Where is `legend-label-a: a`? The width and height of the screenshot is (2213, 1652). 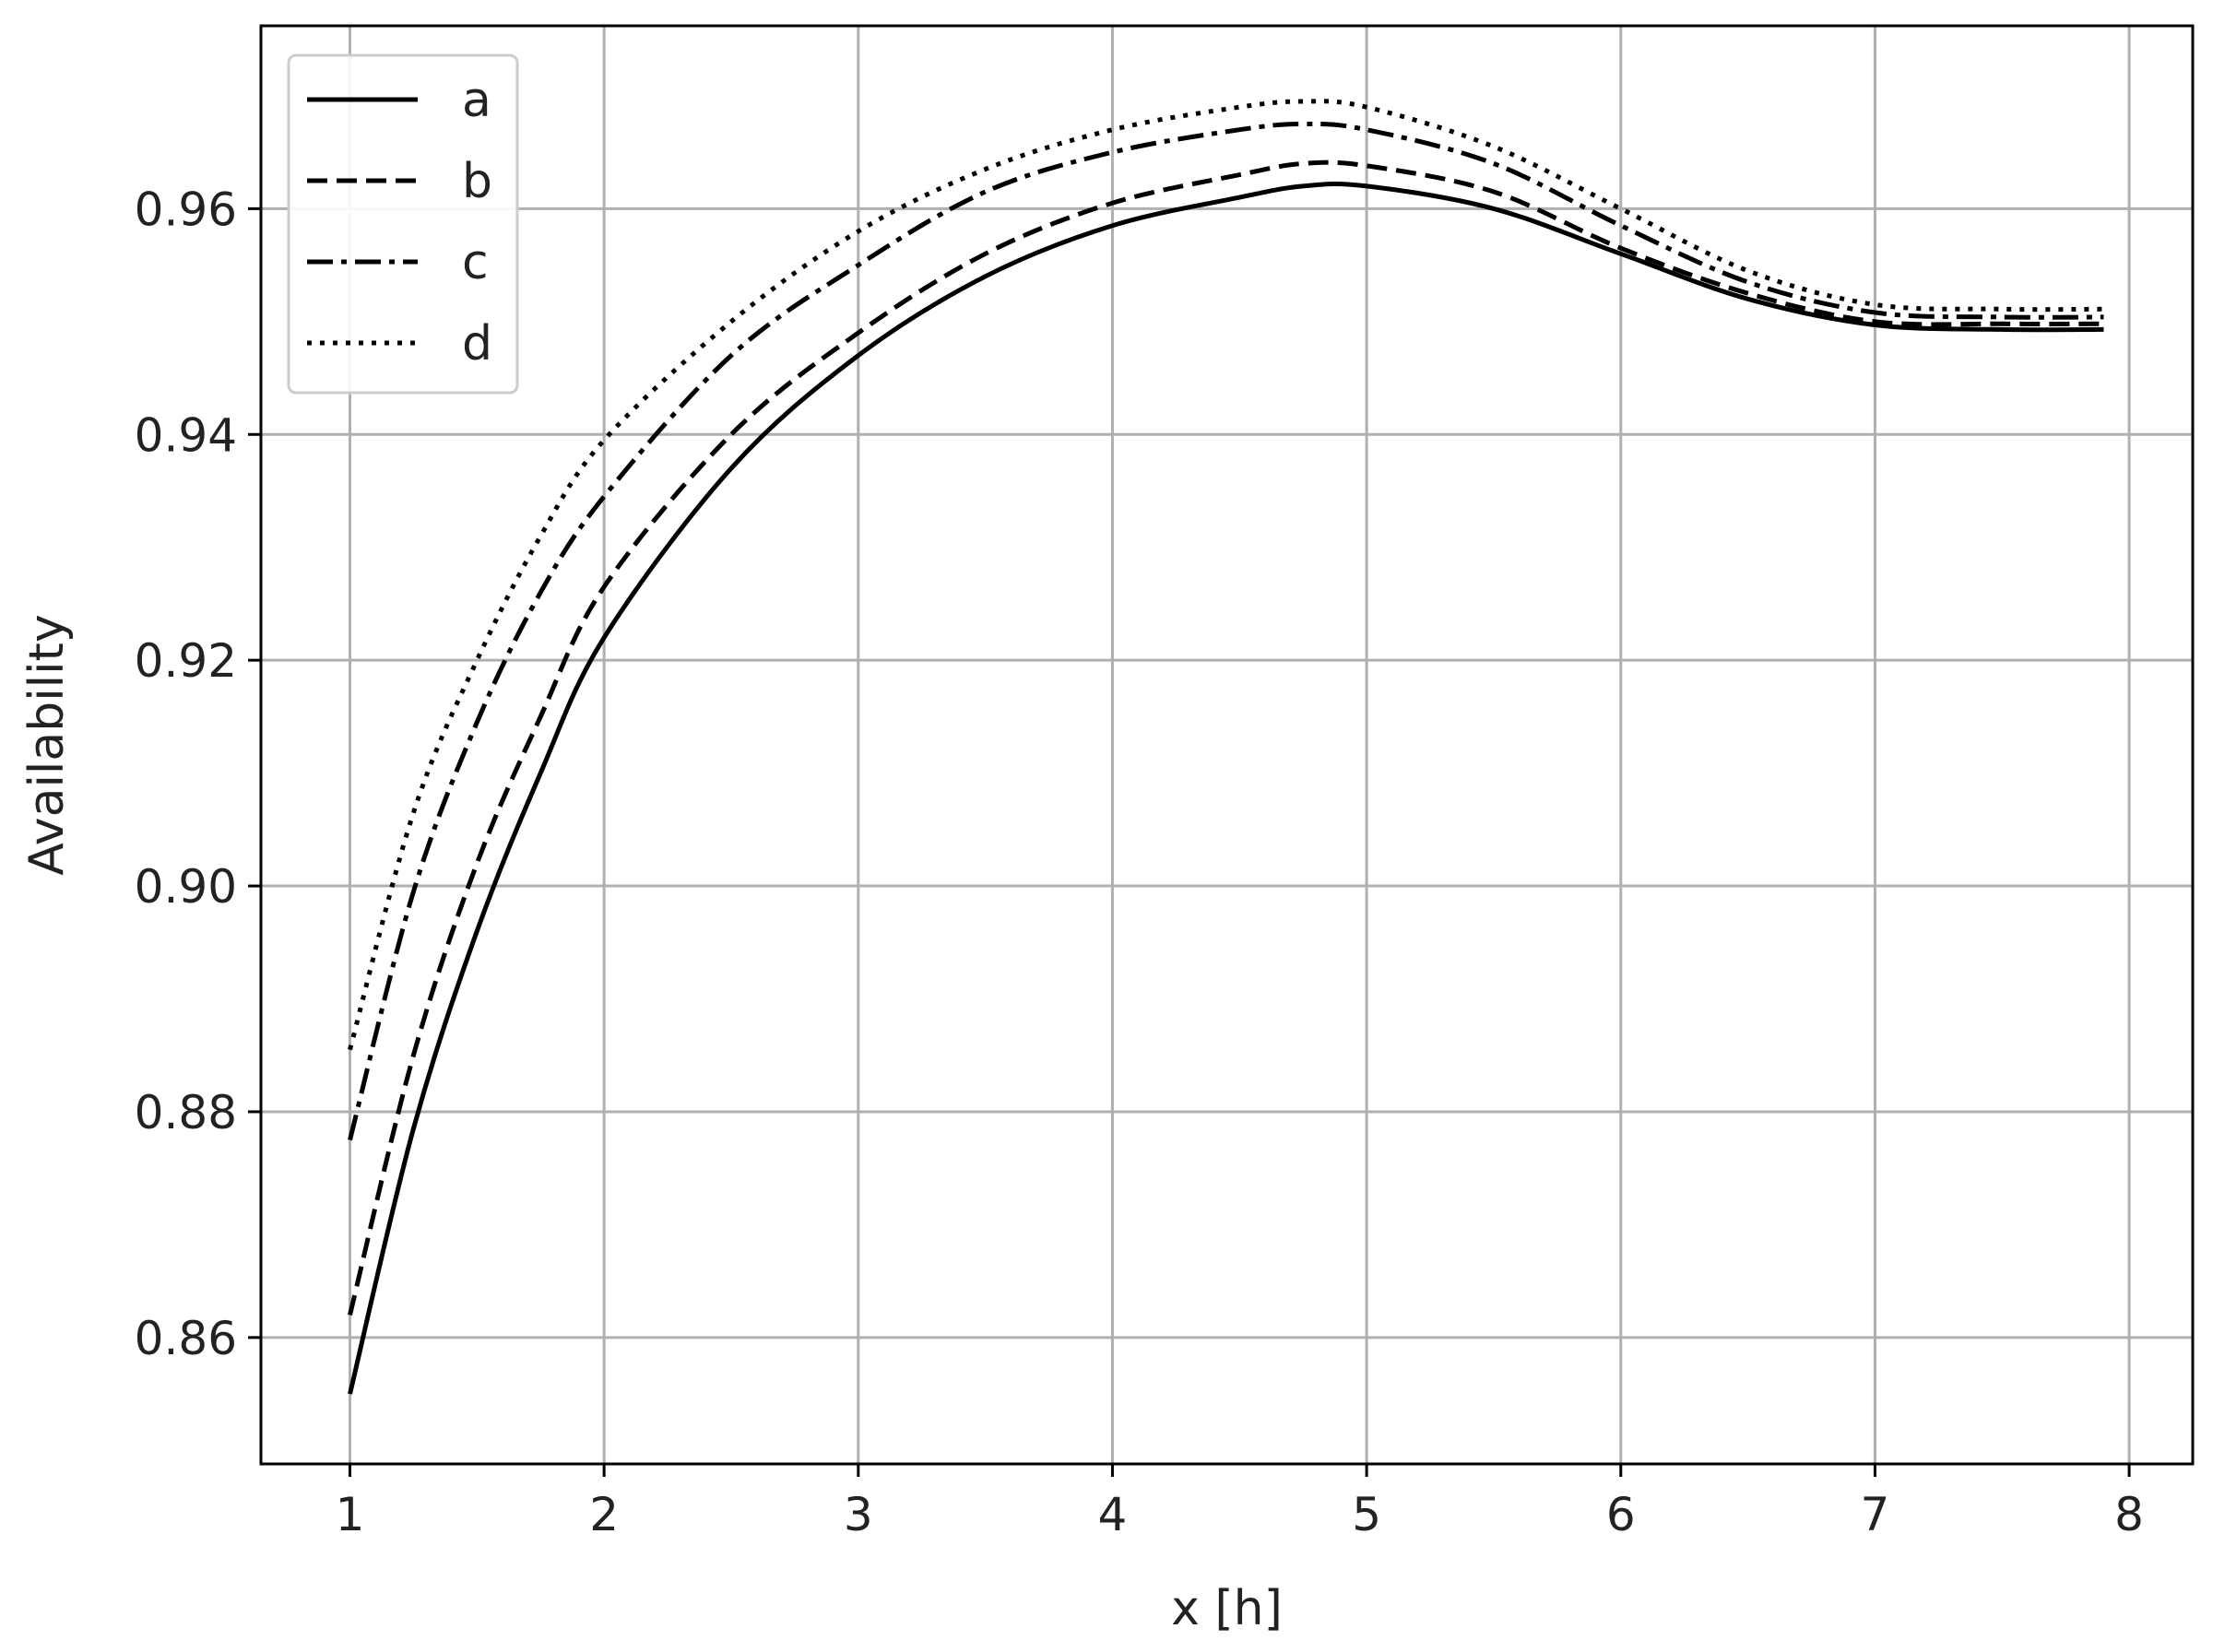
legend-label-a: a is located at coordinates (476, 100).